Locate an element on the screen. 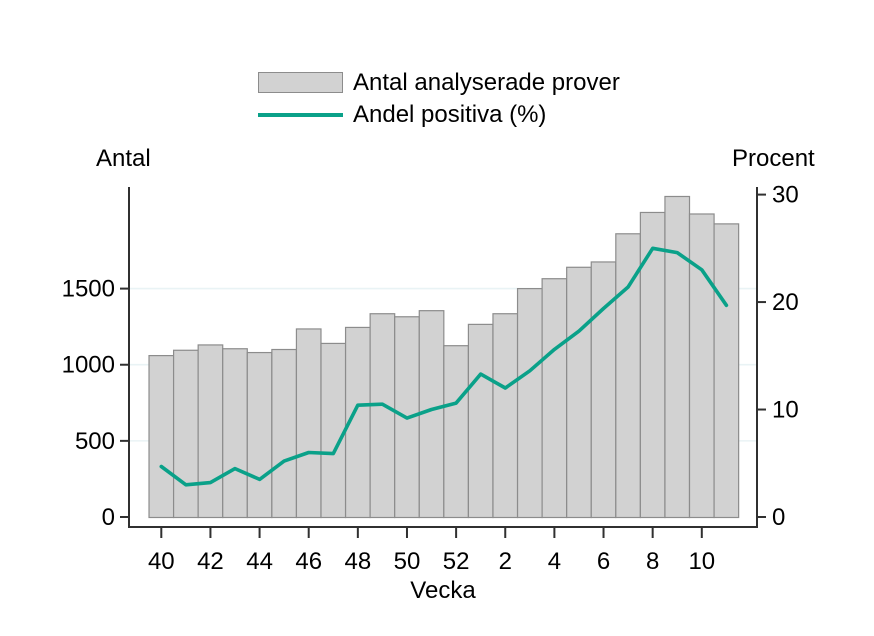 The image size is (874, 636). left-tick-label-500: 500 is located at coordinates (95, 441).